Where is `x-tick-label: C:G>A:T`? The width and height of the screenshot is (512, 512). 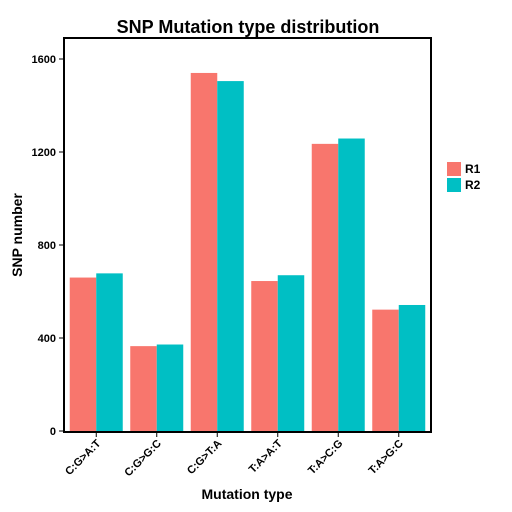 x-tick-label: C:G>A:T is located at coordinates (83, 457).